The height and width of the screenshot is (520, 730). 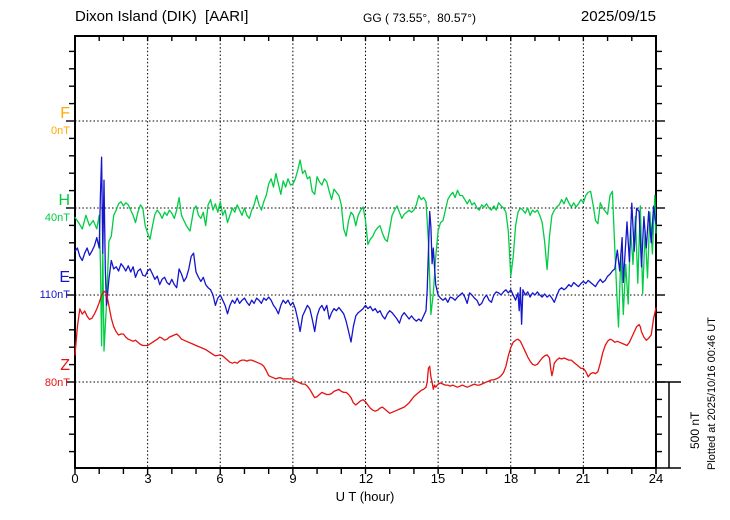 I want to click on plotted-at-note: Plotted at 2025/10/16 00:46 UT, so click(x=712, y=393).